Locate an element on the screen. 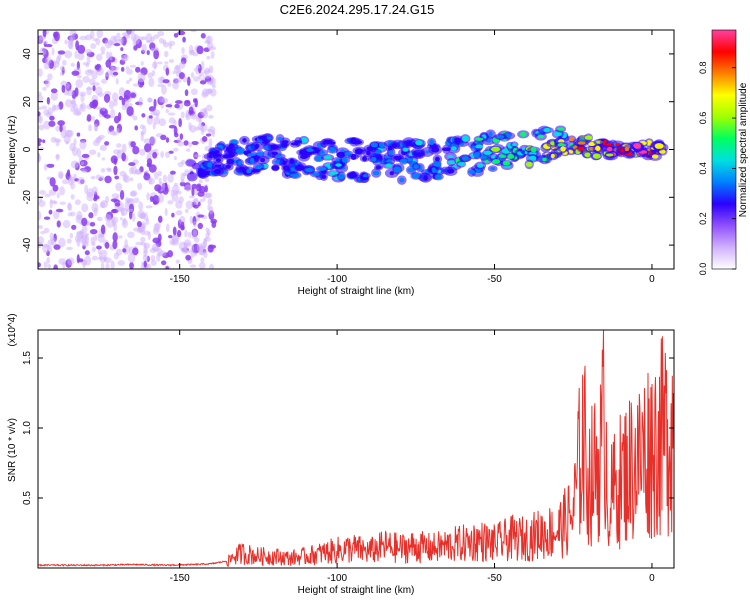 Image resolution: width=750 pixels, height=600 pixels. x-tick-label: -150 is located at coordinates (180, 578).